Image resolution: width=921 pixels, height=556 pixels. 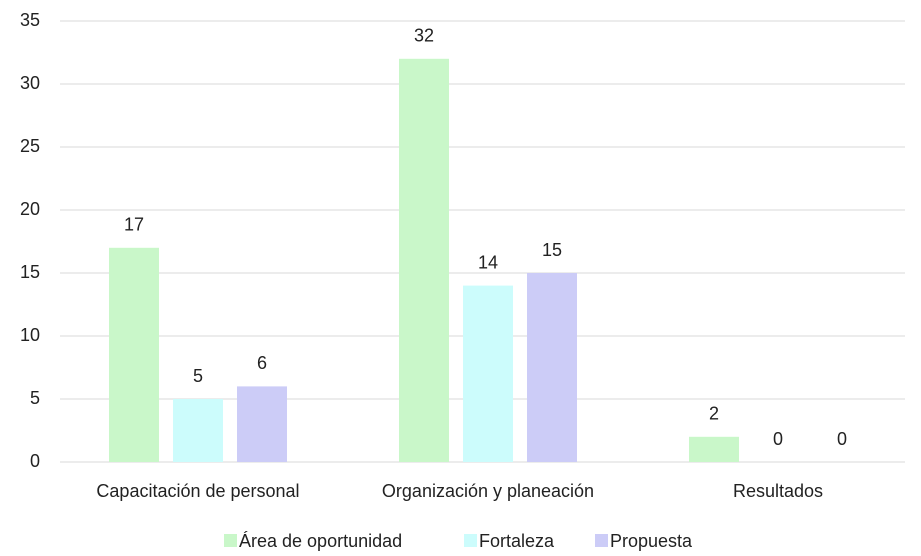 I want to click on y-tick-label: 10, so click(x=30, y=335).